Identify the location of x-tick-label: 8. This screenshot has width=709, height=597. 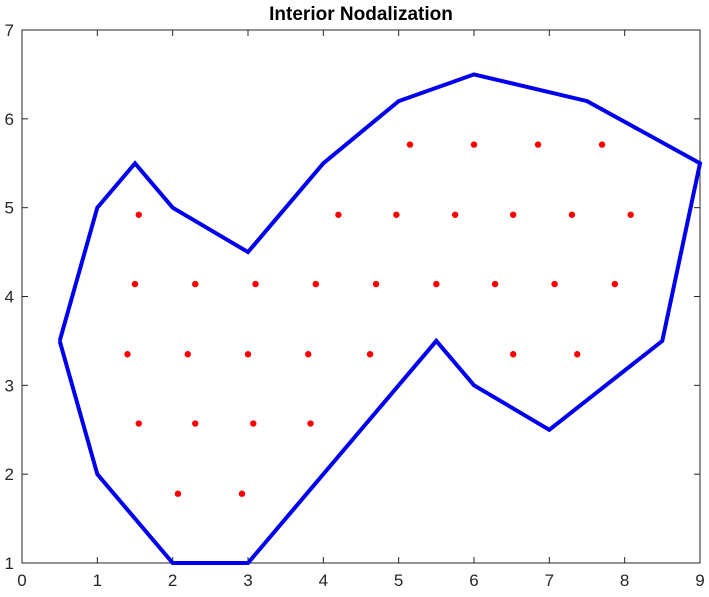
(624, 580).